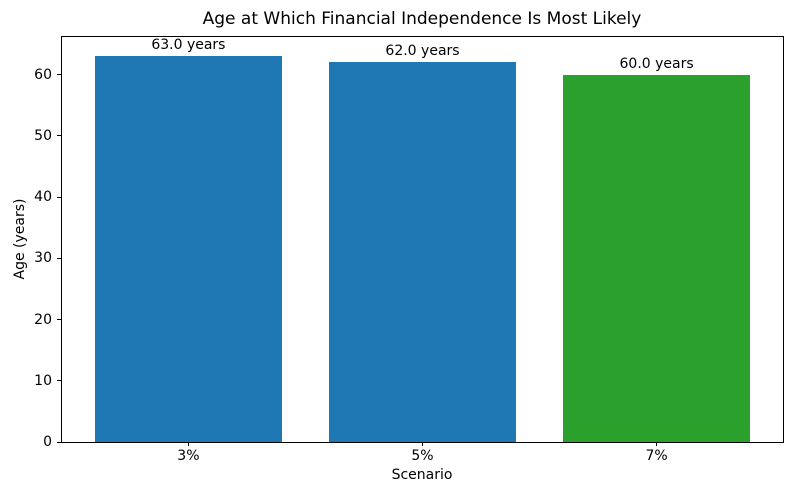 This screenshot has width=800, height=500. Describe the element at coordinates (422, 475) in the screenshot. I see `x-axis-label: Scenario` at that location.